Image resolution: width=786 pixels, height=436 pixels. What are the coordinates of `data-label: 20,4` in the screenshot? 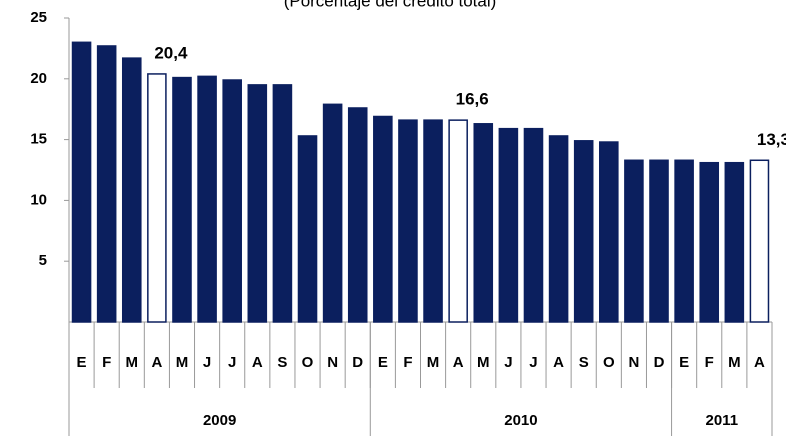 It's located at (171, 52).